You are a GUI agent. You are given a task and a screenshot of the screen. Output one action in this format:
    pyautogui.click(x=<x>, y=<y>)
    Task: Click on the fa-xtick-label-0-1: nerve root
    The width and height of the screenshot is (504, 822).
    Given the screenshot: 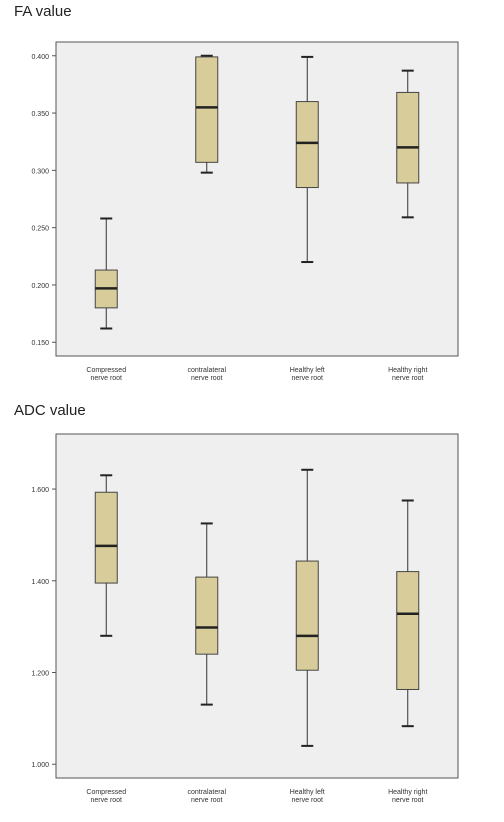 What is the action you would take?
    pyautogui.click(x=106, y=378)
    